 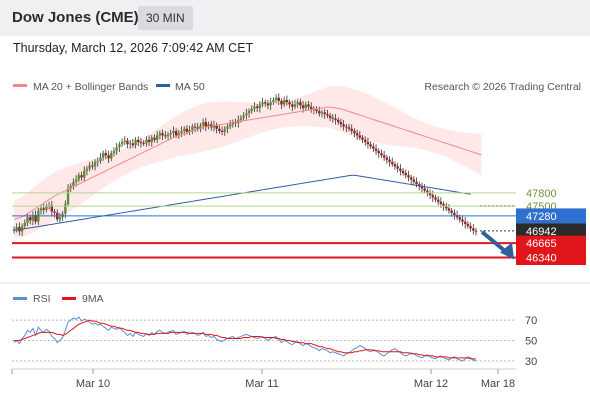 I want to click on rsi-line, so click(x=245, y=339).